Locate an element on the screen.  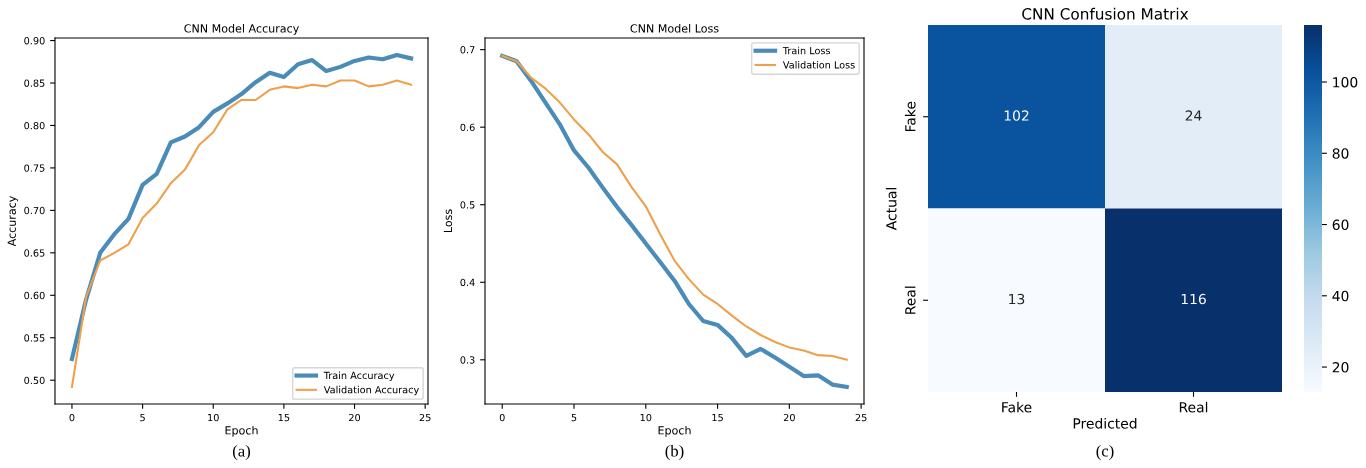
y-axis-title: Actual is located at coordinates (891, 209).